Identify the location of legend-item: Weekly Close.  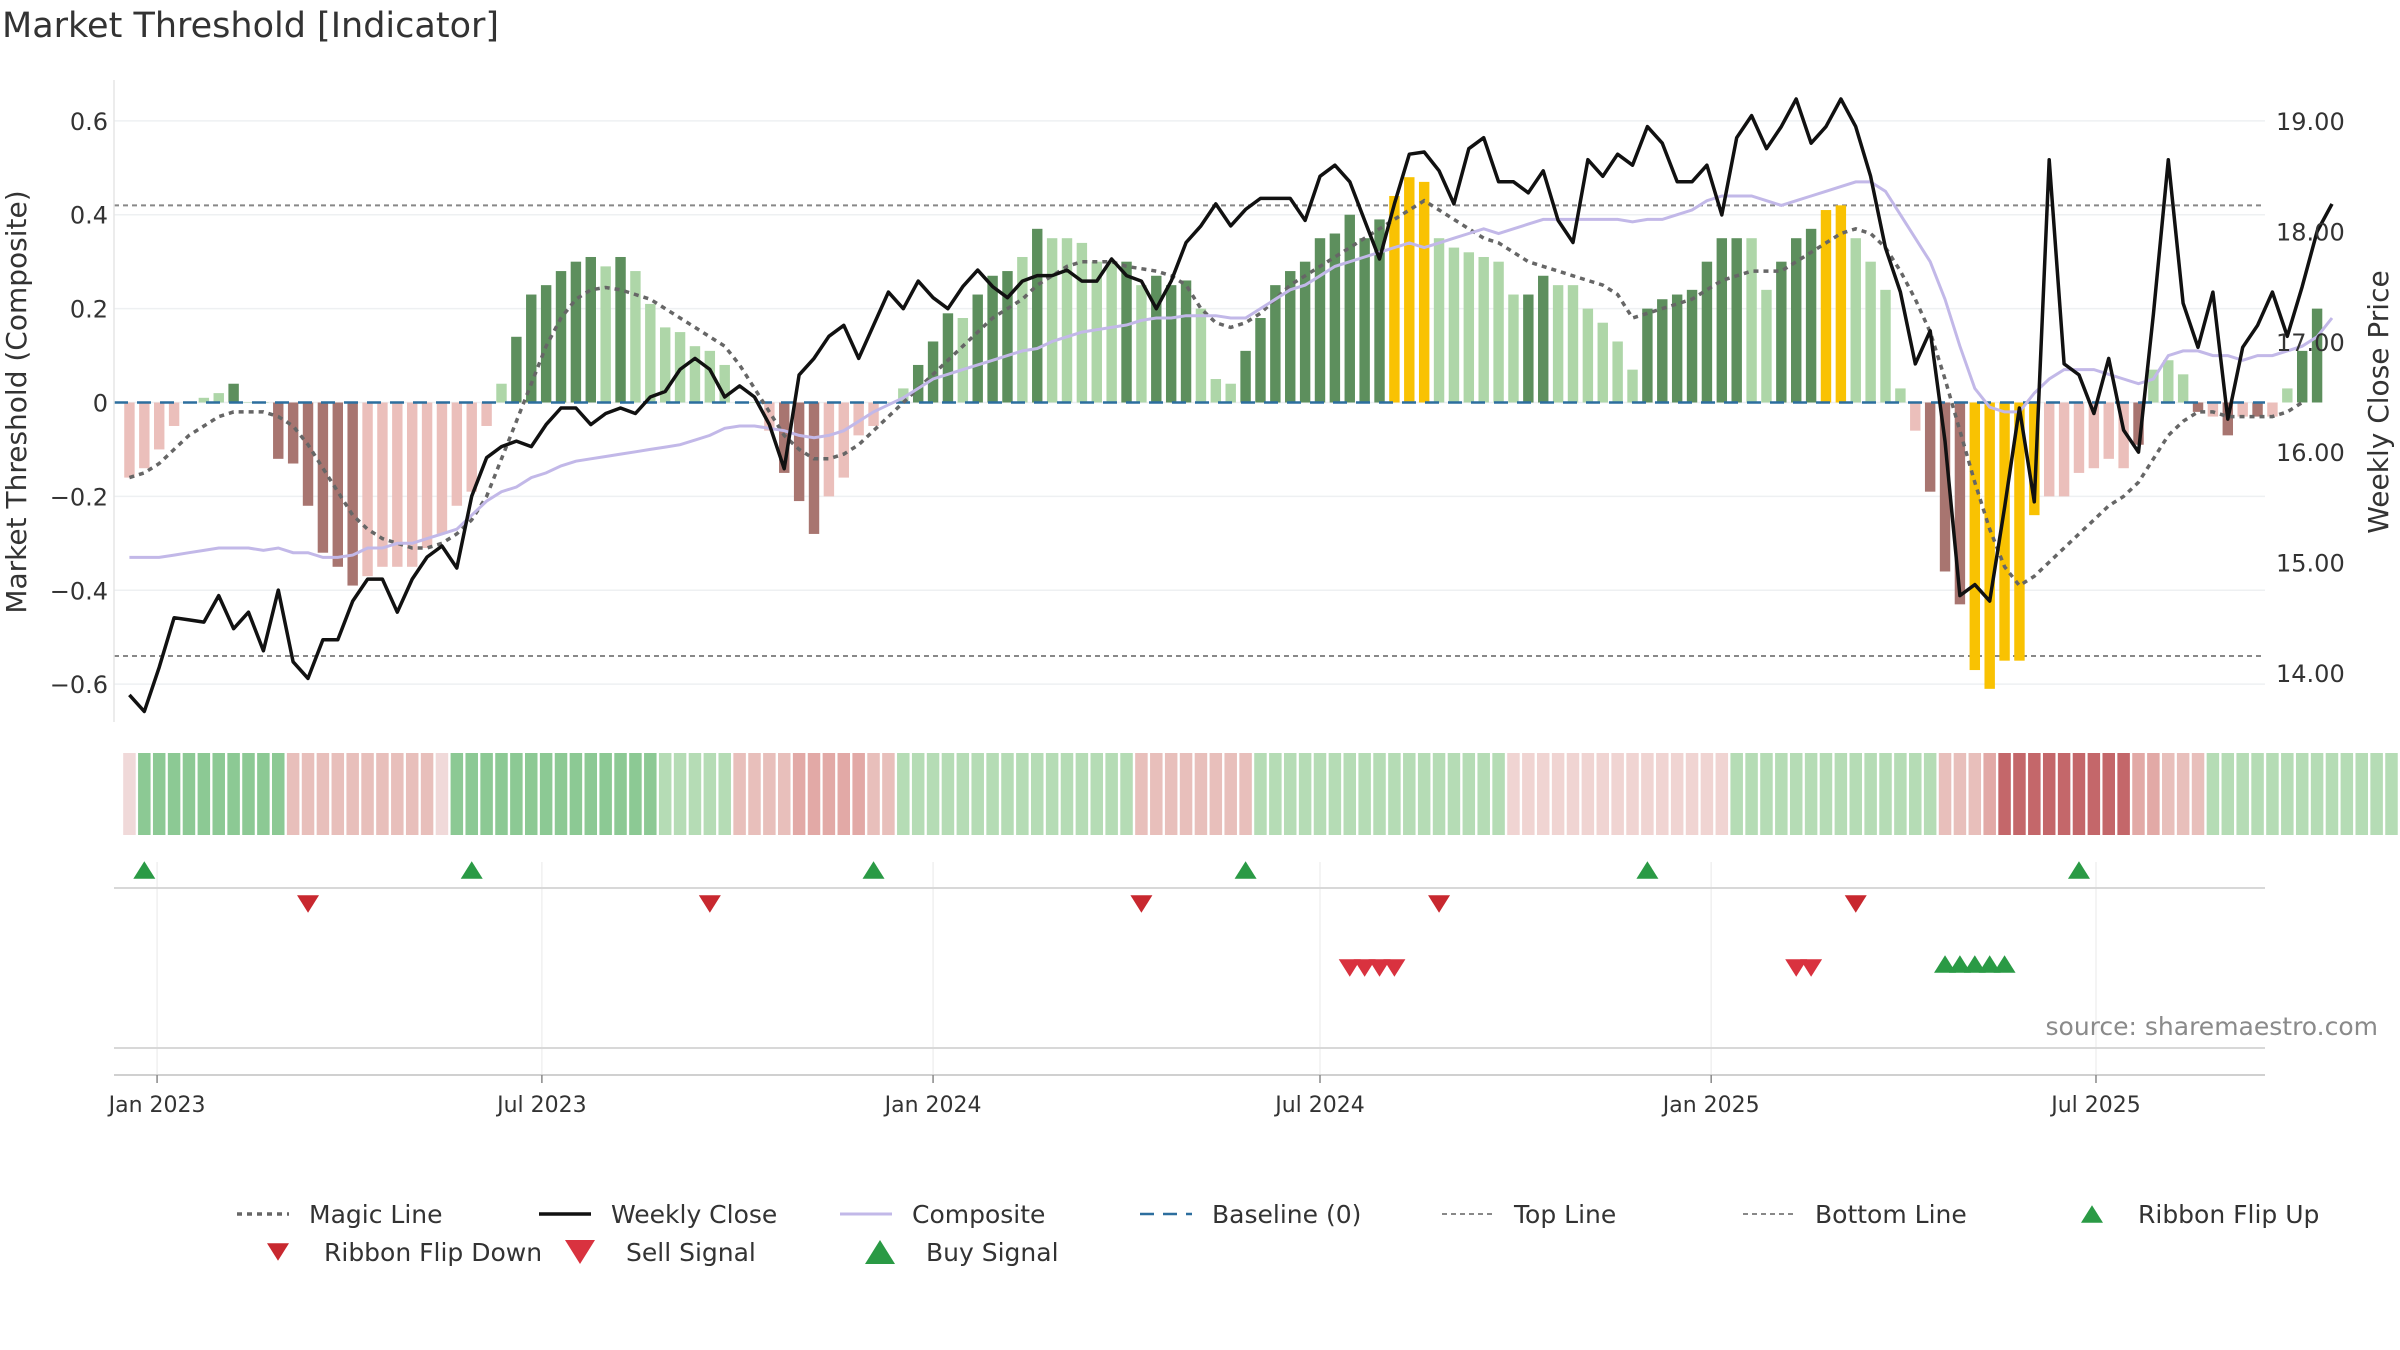
(657, 1214).